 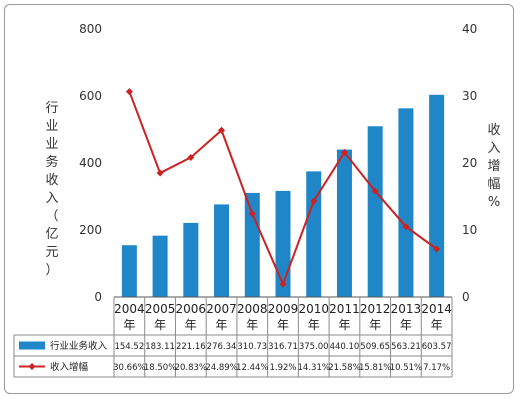 What do you see at coordinates (252, 317) in the screenshot?
I see `category-label: 2008 年` at bounding box center [252, 317].